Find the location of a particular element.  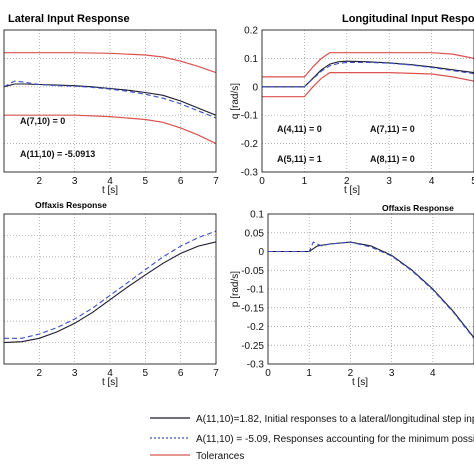

legend-label-red: Tolerances is located at coordinates (220, 456).